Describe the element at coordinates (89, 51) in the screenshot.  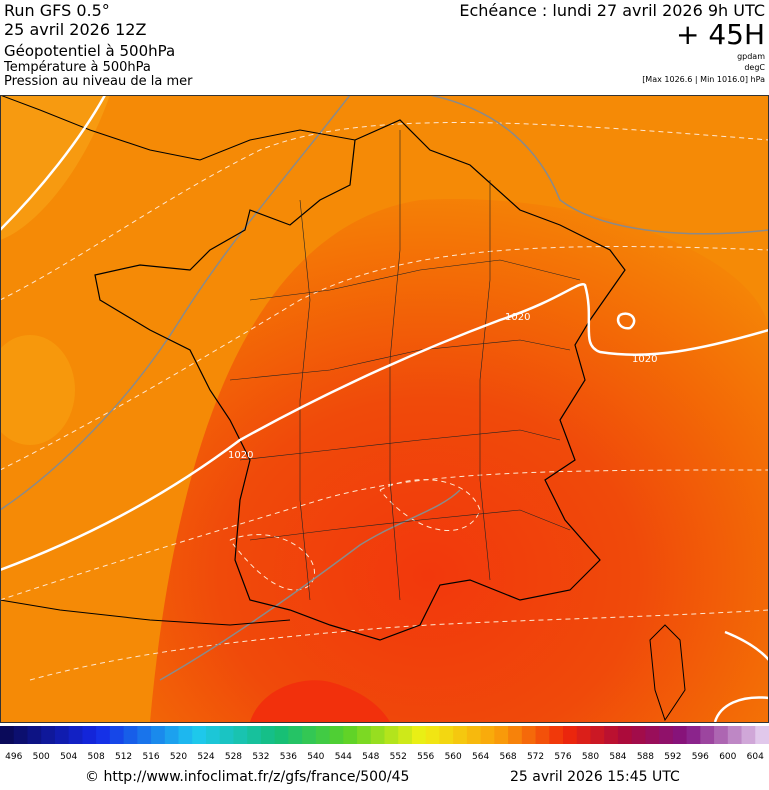
I see `field-geopotential: Géopotentiel à 500hPa` at that location.